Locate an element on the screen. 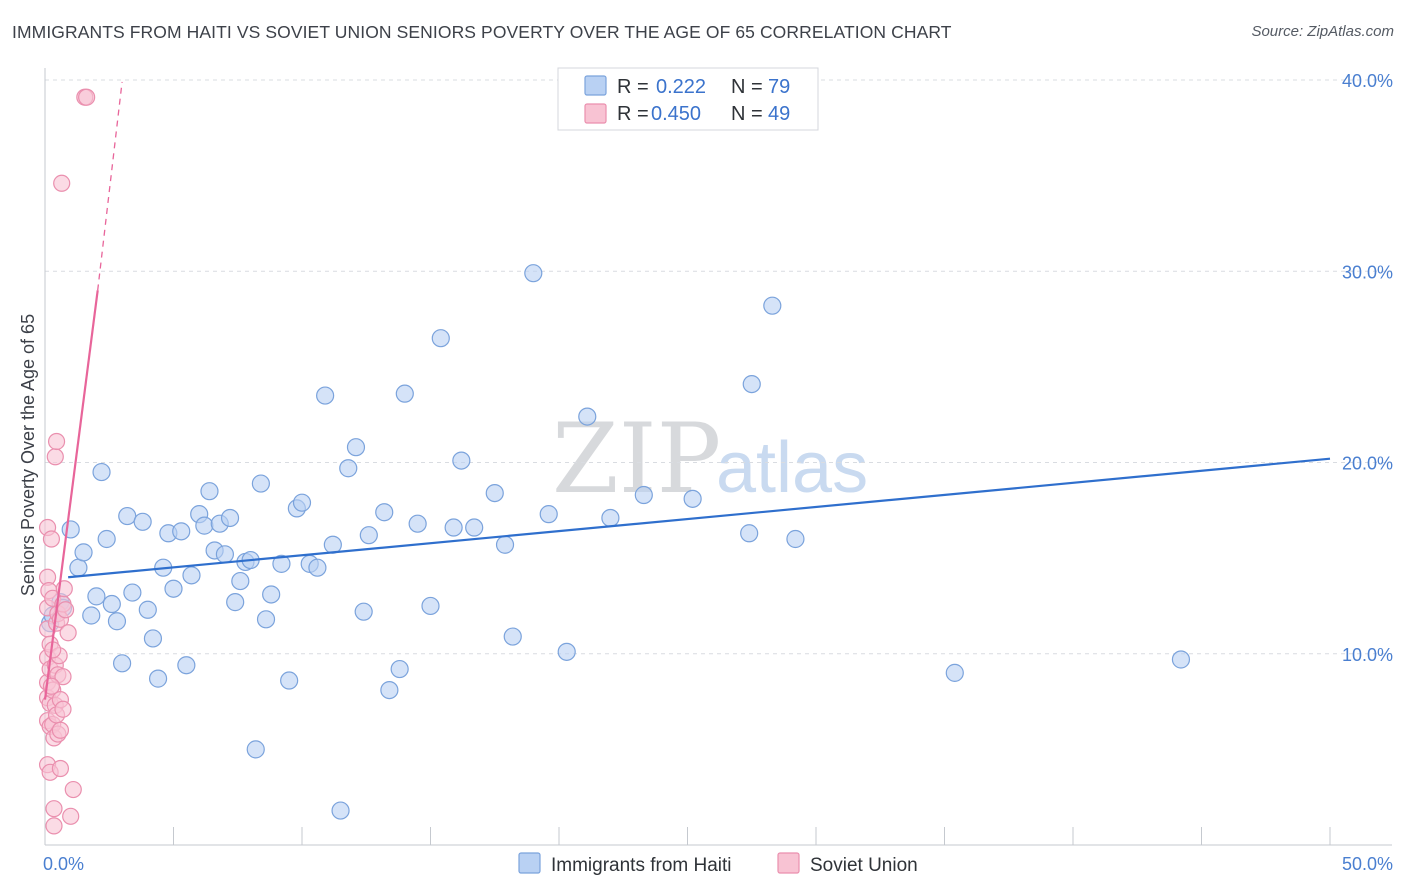 The image size is (1406, 892). bottom-legend-label-soviet: Soviet Union is located at coordinates (864, 865).